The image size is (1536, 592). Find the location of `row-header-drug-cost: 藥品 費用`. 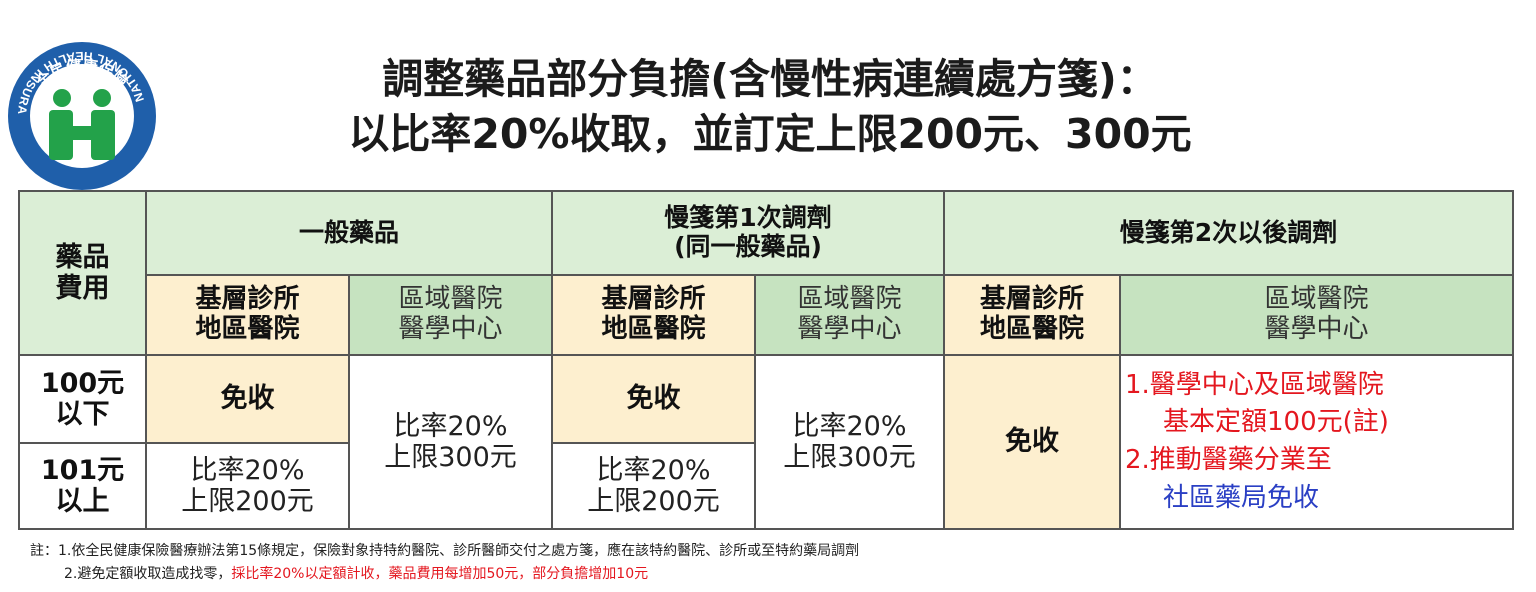

row-header-drug-cost: 藥品 費用 is located at coordinates (82, 273).